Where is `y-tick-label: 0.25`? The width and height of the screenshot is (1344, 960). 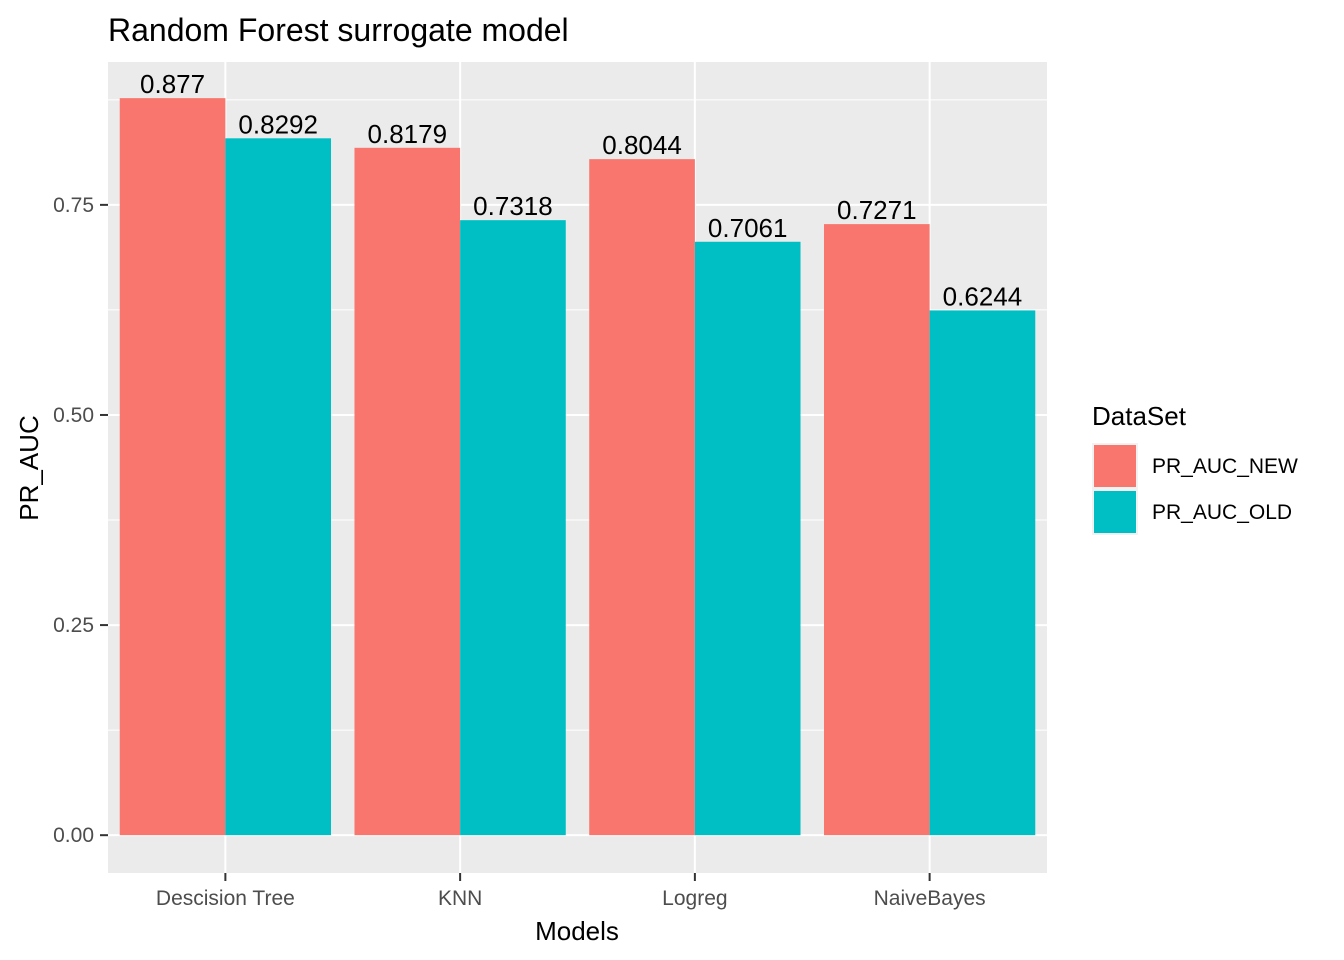 y-tick-label: 0.25 is located at coordinates (73, 625).